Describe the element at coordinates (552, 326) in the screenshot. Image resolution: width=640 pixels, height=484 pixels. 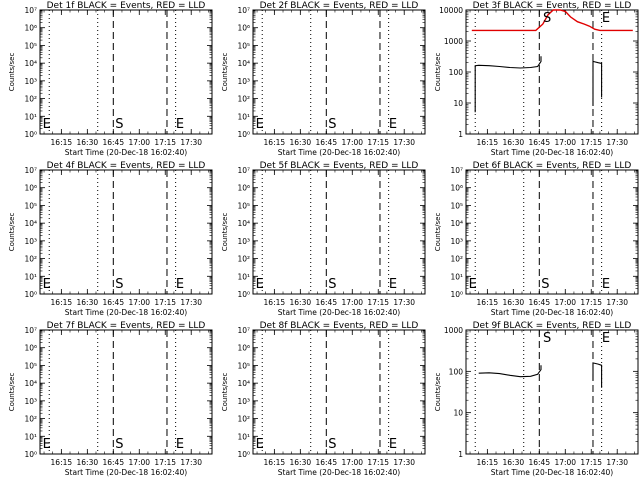
I see `panel-title: Det 9f BLACK = Events, RED = LLD` at that location.